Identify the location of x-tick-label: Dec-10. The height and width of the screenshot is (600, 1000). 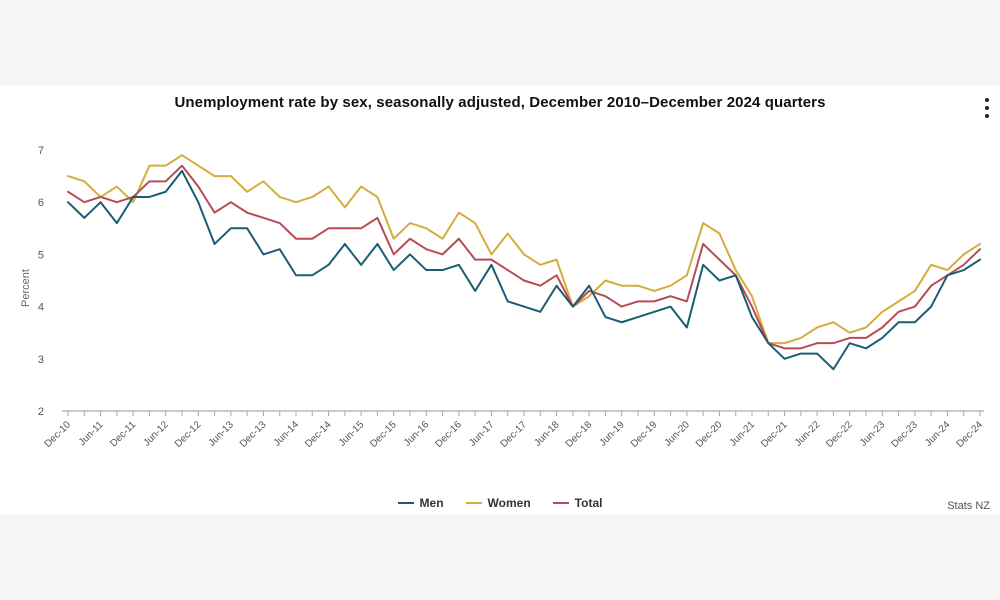
(58, 434).